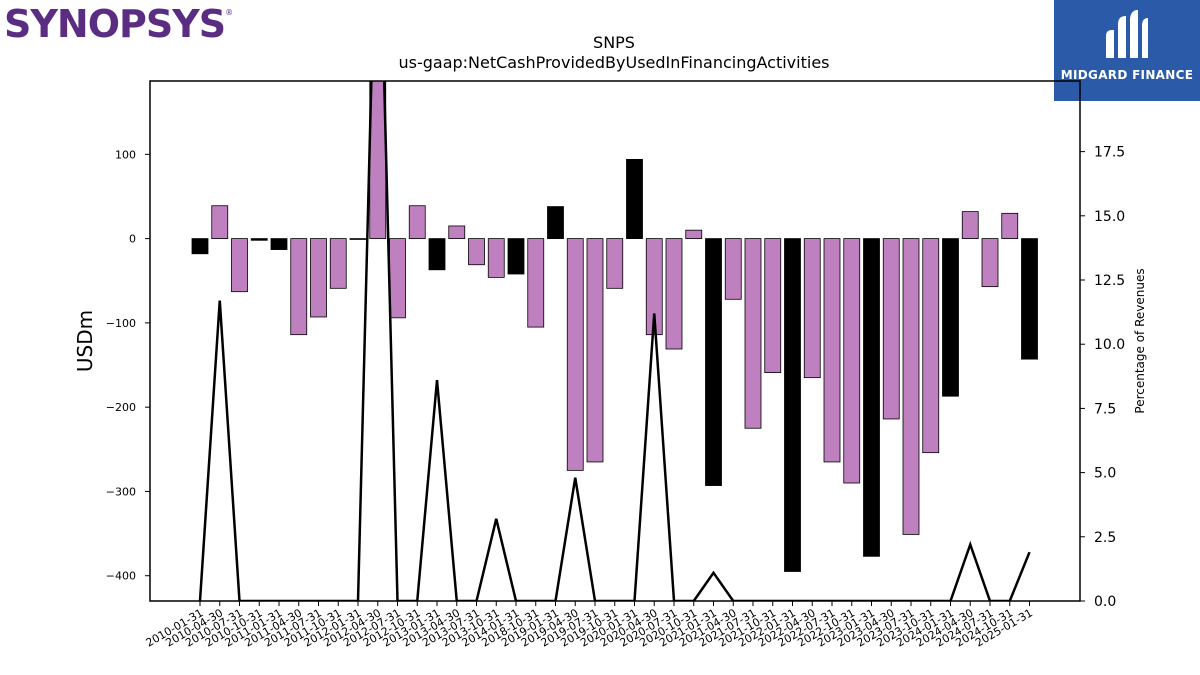 This screenshot has width=1200, height=675. Describe the element at coordinates (1127, 75) in the screenshot. I see `midgard-finance-label: MIDGARD FINANCE` at that location.